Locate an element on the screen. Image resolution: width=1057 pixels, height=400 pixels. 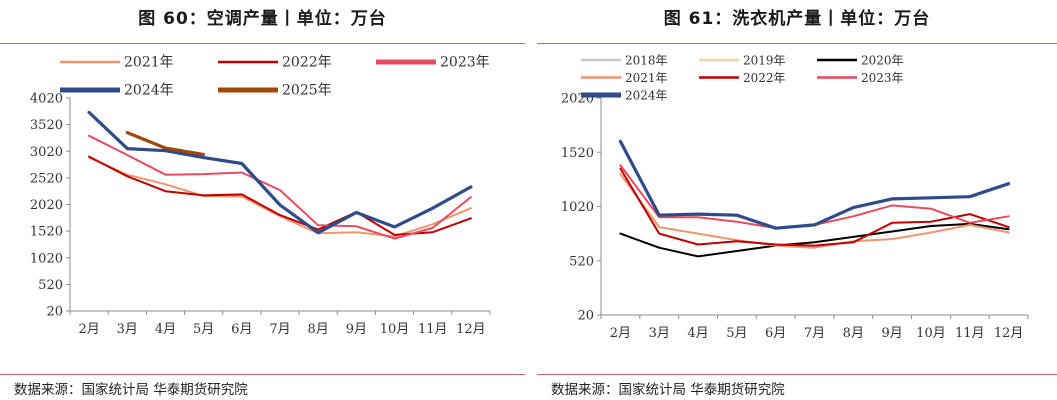
left-series-line-2024年 is located at coordinates (280, 172).